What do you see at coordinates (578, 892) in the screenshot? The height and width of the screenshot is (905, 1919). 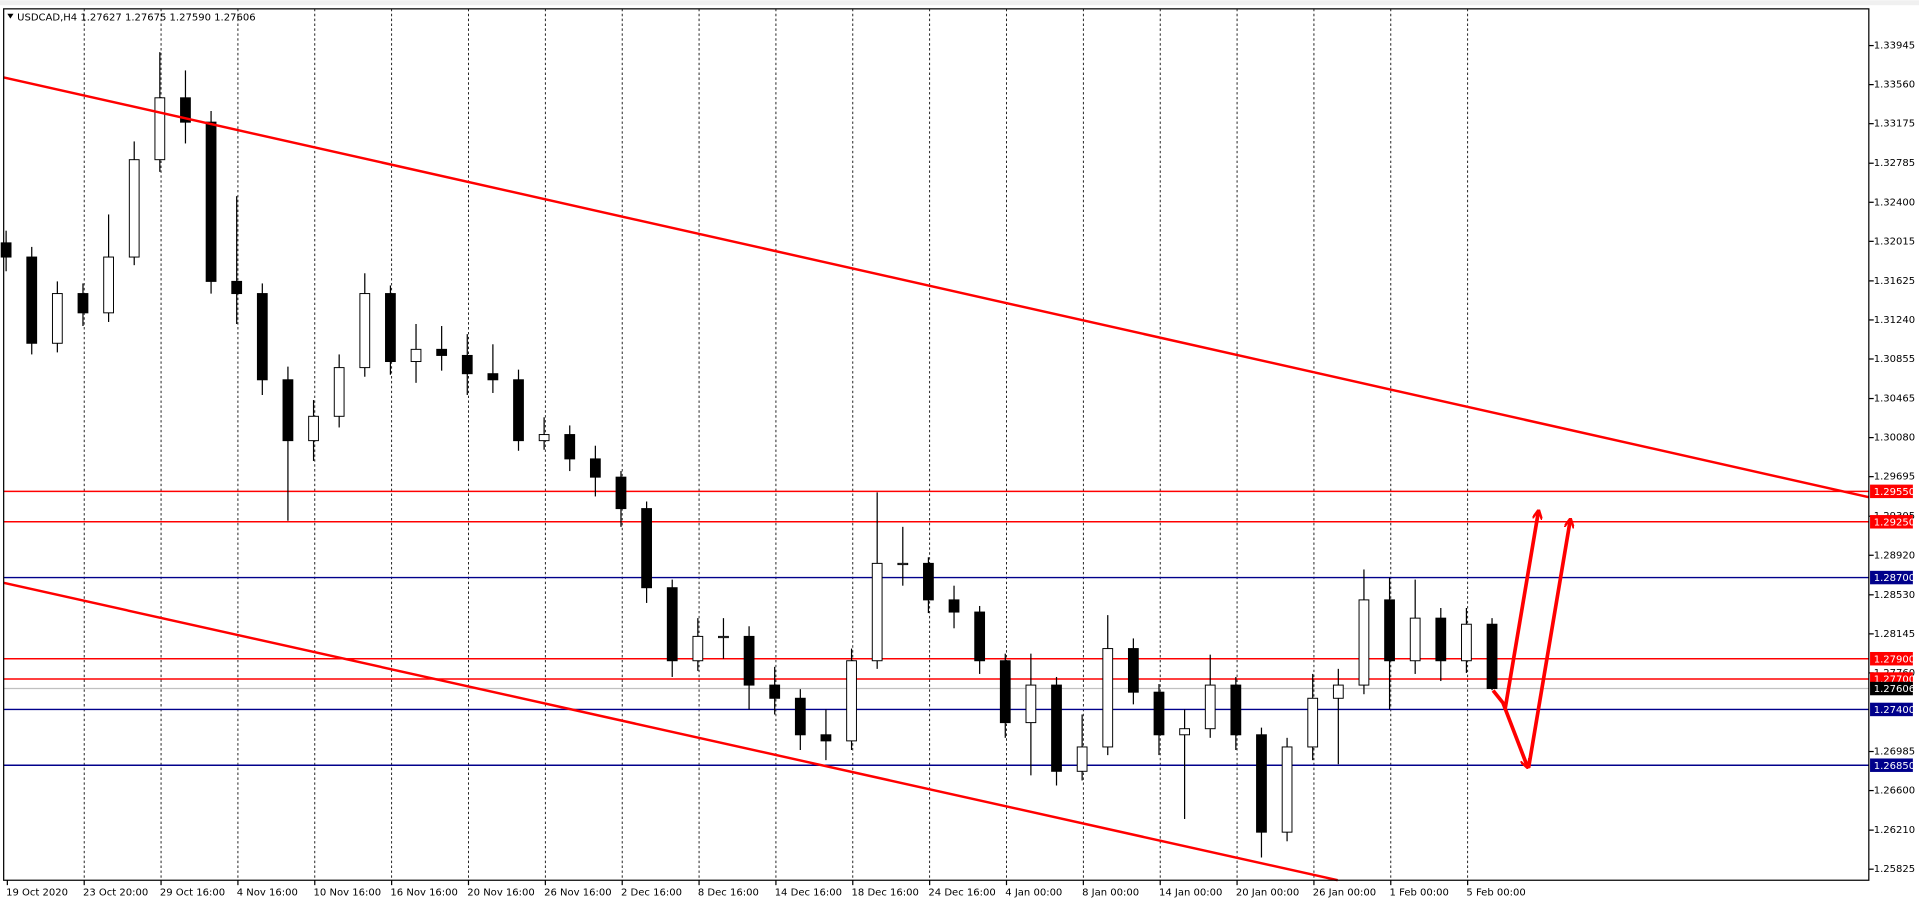 I see `x-tick-label: 26 Nov 16:00` at bounding box center [578, 892].